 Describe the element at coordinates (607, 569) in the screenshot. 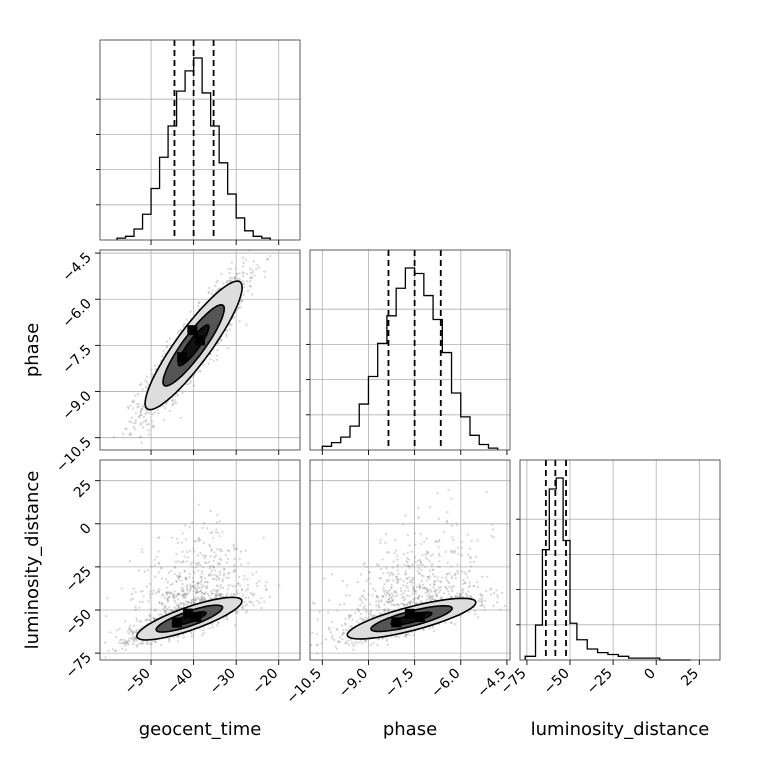

I see `histogram-luminosity_distance` at that location.